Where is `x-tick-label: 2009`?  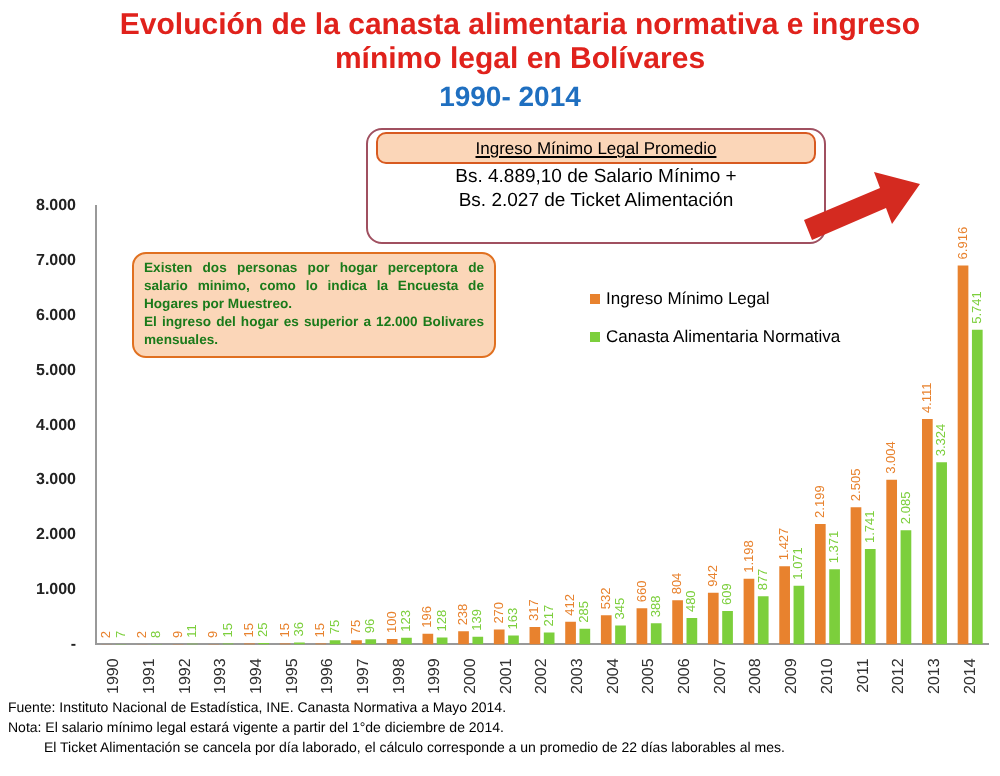
x-tick-label: 2009 is located at coordinates (791, 675).